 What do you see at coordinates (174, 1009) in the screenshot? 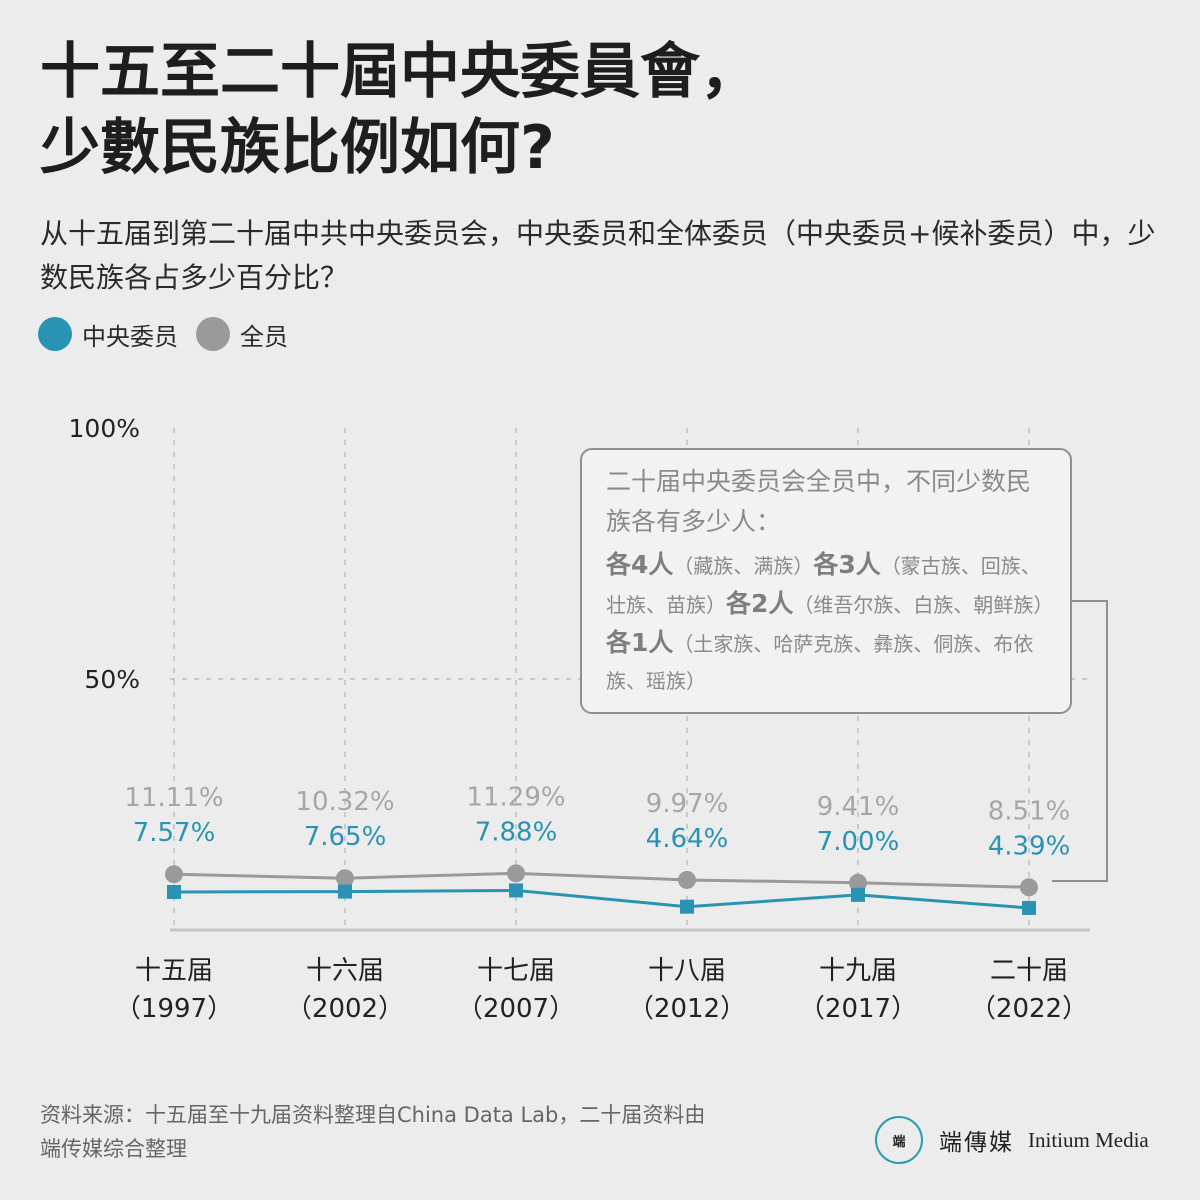
I see `x-tick-label-year: （1997）` at bounding box center [174, 1009].